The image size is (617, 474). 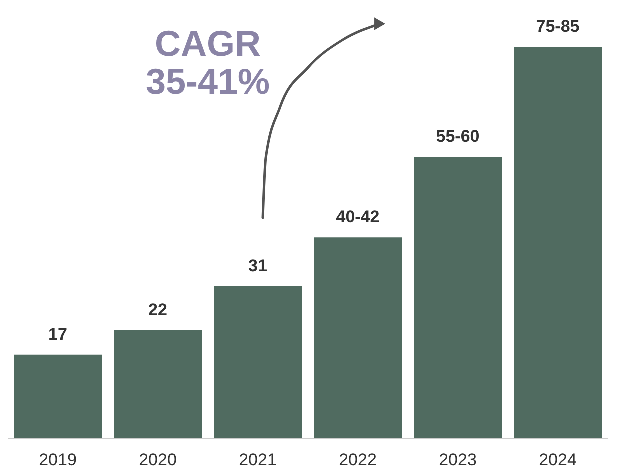 What do you see at coordinates (258, 460) in the screenshot?
I see `x-tick-label: 2021` at bounding box center [258, 460].